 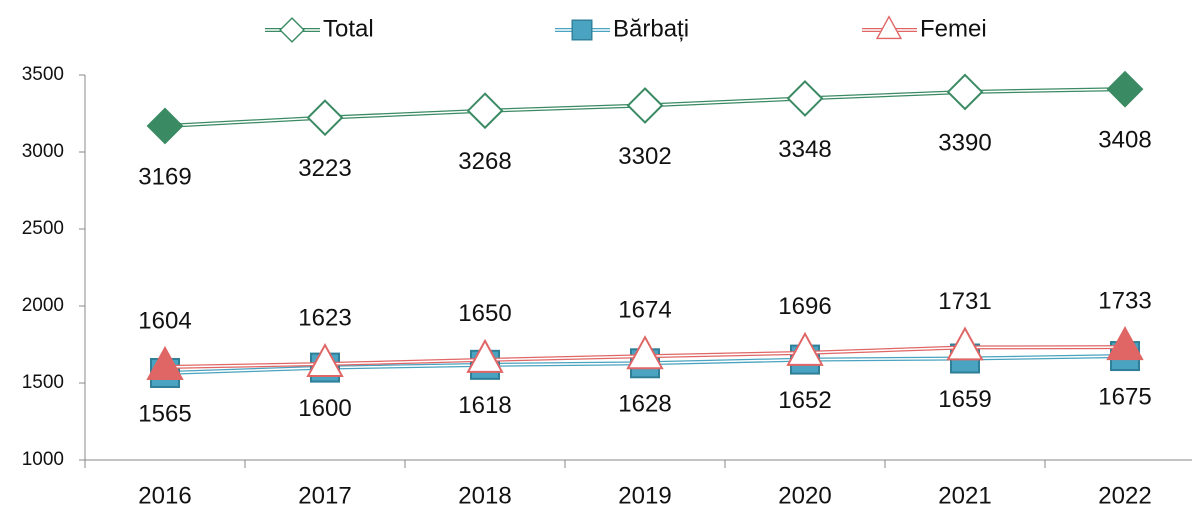 I want to click on data-label: 1565, so click(x=164, y=413).